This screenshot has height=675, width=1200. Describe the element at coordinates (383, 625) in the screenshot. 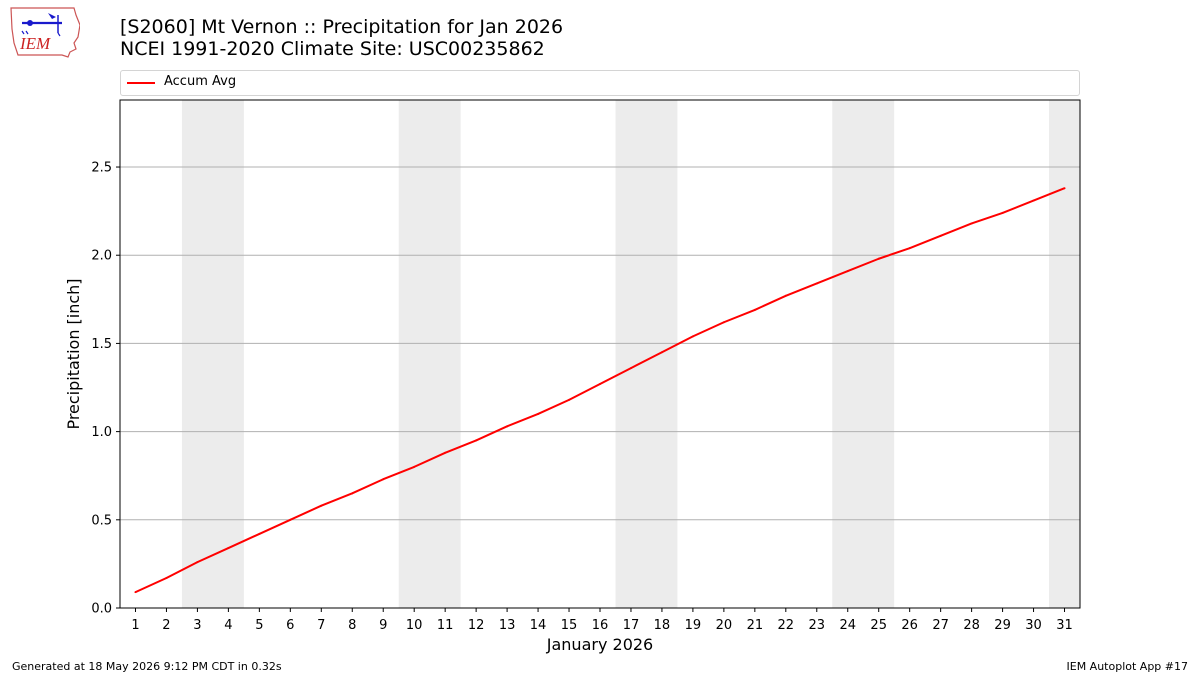

I see `x-tick-label: 9` at that location.